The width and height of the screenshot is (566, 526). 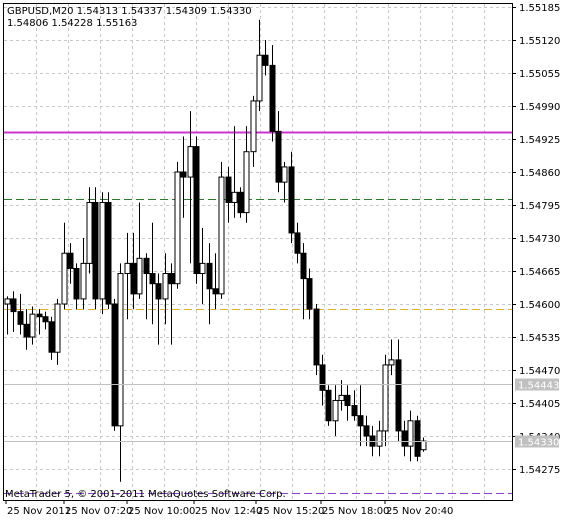 What do you see at coordinates (539, 239) in the screenshot?
I see `price-tick-label: 1.54730` at bounding box center [539, 239].